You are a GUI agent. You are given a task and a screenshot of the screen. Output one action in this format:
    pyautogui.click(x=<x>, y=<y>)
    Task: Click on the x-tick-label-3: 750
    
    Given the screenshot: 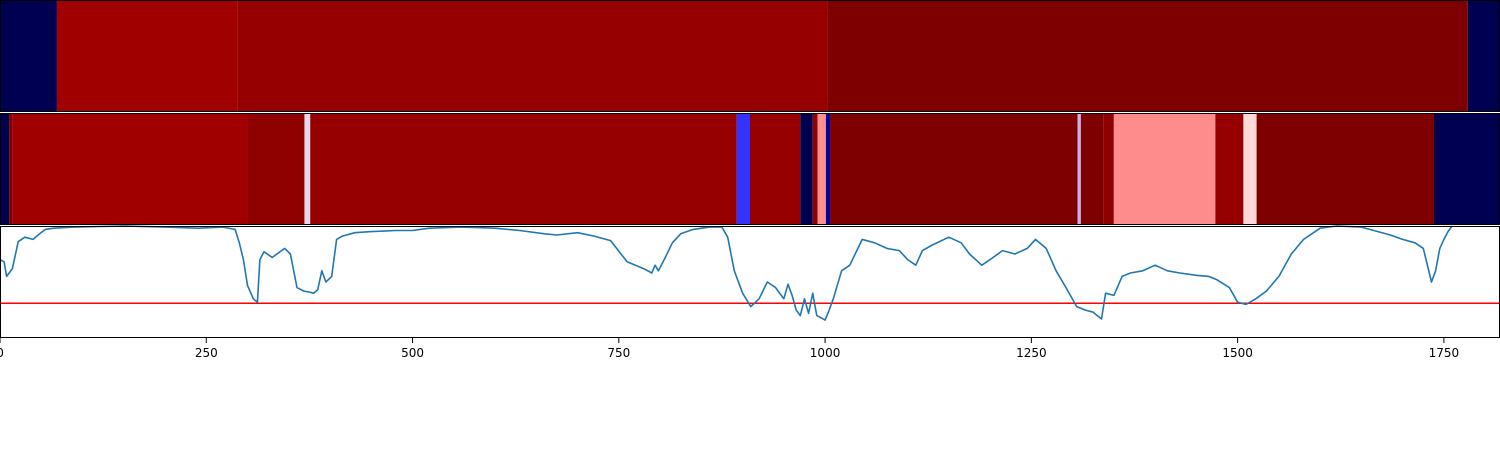 What is the action you would take?
    pyautogui.click(x=618, y=353)
    